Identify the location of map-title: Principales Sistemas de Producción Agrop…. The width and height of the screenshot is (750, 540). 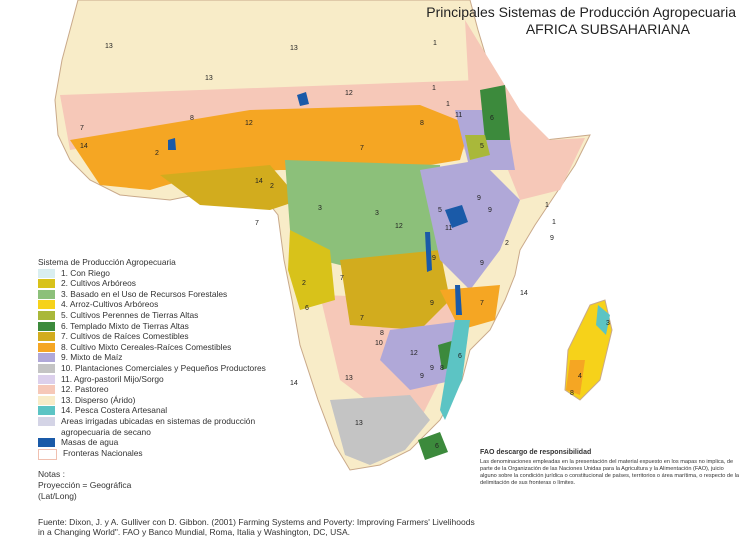
(581, 12).